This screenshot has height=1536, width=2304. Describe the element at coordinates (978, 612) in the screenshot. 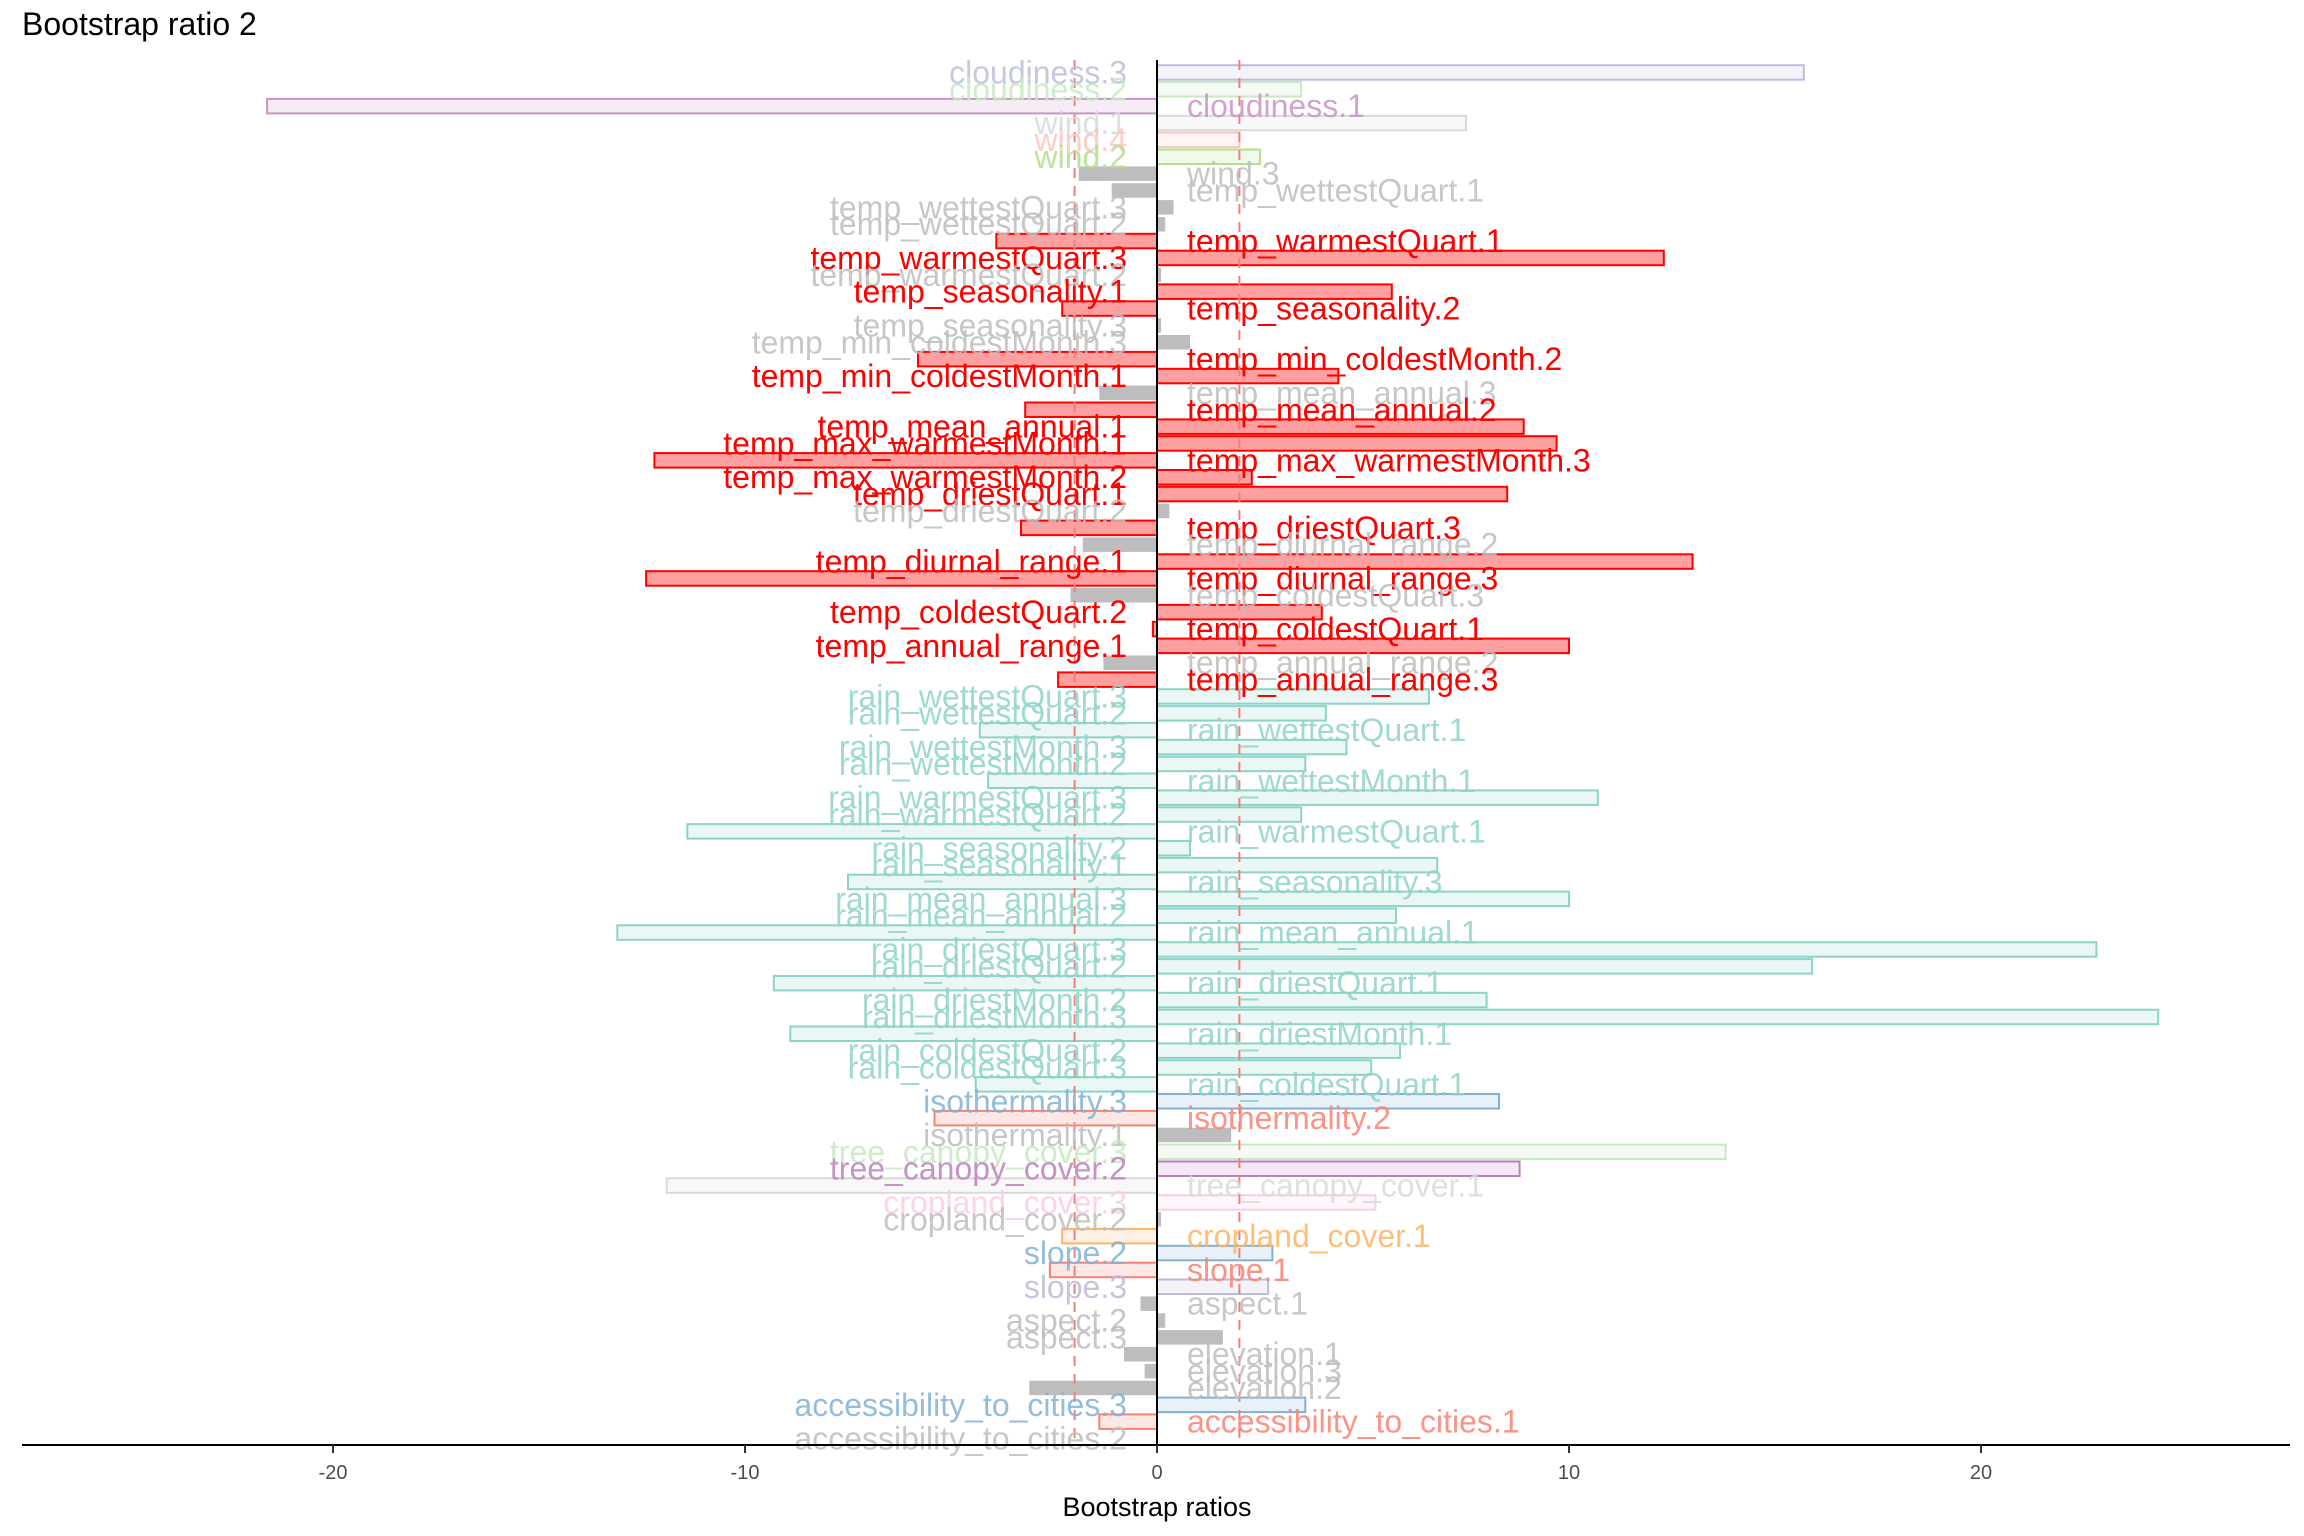

I see `bar-label-temp_coldestQuart.2: temp_coldestQuart.2` at that location.